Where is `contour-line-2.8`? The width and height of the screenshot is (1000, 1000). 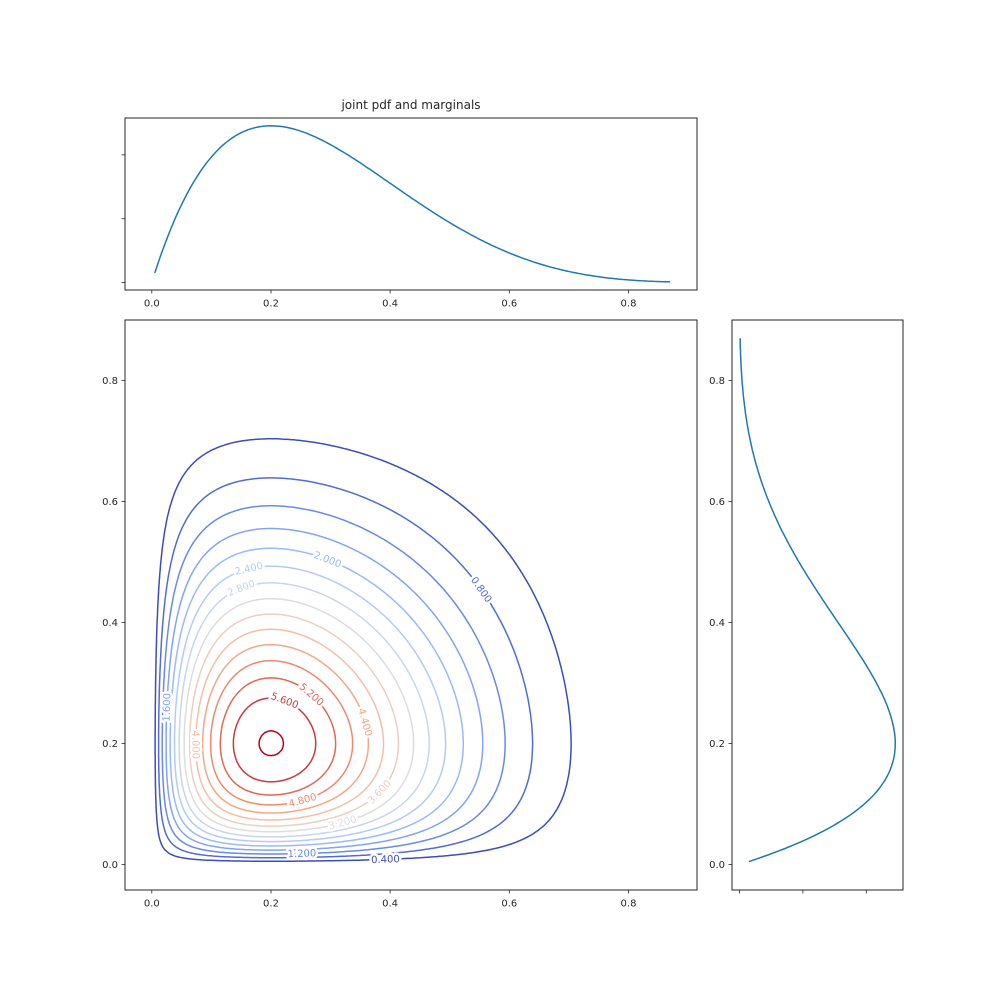 contour-line-2.8 is located at coordinates (304, 710).